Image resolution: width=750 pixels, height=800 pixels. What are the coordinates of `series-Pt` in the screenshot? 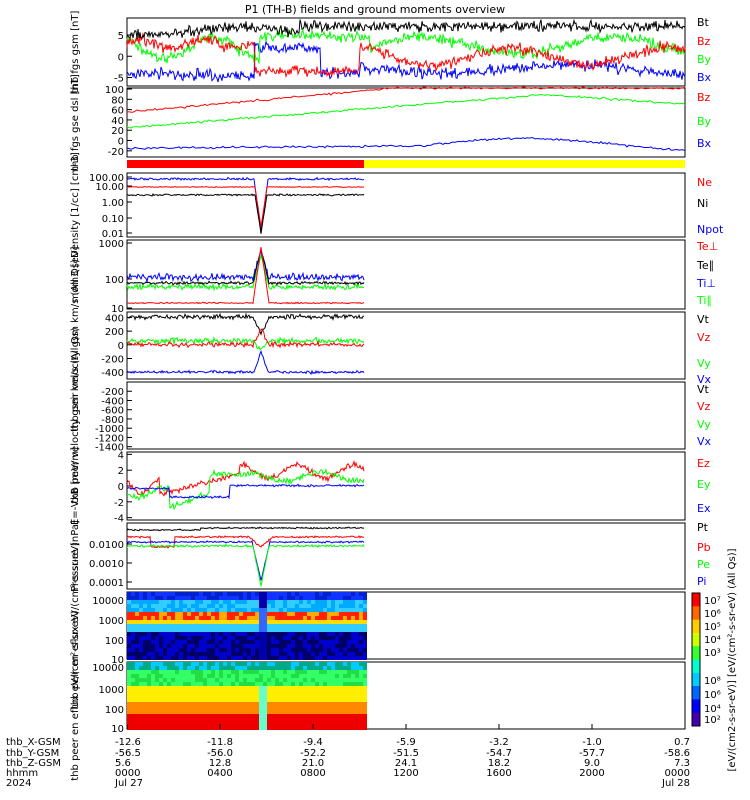 It's located at (245, 529).